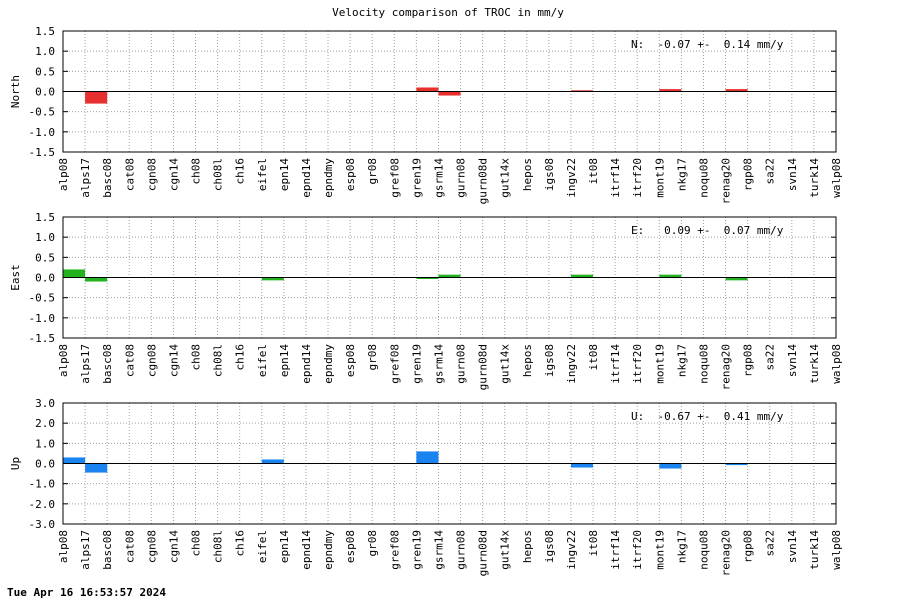 Image resolution: width=900 pixels, height=600 pixels. Describe the element at coordinates (45, 71) in the screenshot. I see `y-tick-label: 0.5` at that location.